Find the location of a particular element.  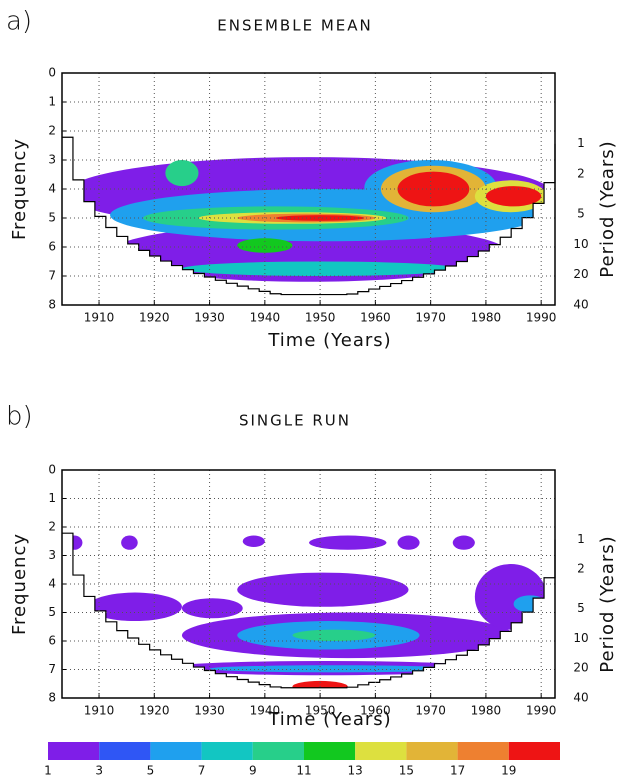

colorbar-label: 5 is located at coordinates (151, 771).